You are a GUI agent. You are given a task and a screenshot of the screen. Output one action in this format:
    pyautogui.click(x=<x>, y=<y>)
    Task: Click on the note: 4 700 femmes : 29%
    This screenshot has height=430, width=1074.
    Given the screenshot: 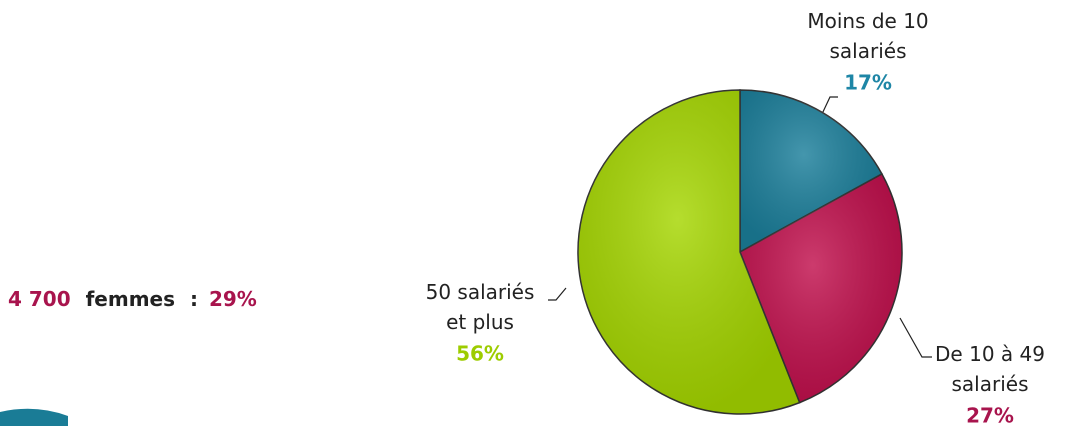 What is the action you would take?
    pyautogui.click(x=132, y=299)
    